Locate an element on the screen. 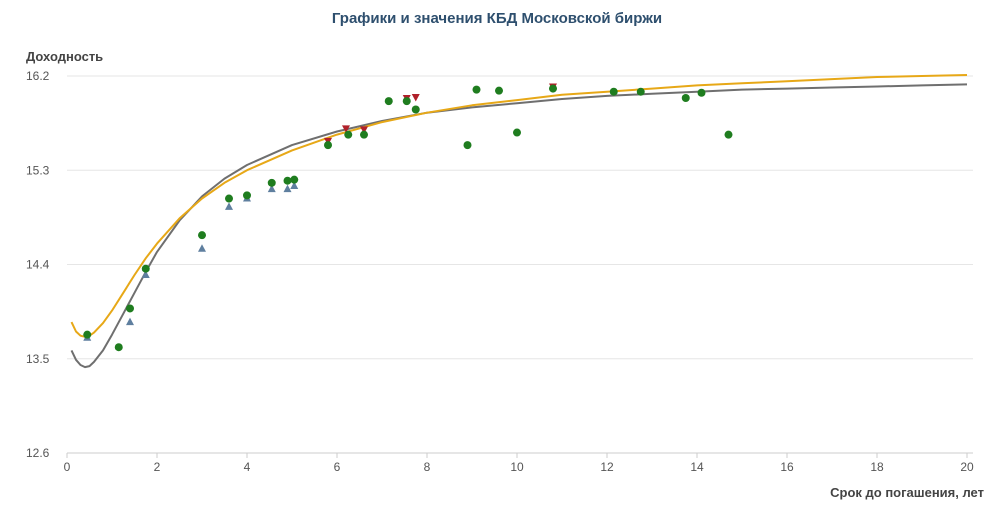  x-axis-title: Срок до погашения, лет is located at coordinates (907, 492).